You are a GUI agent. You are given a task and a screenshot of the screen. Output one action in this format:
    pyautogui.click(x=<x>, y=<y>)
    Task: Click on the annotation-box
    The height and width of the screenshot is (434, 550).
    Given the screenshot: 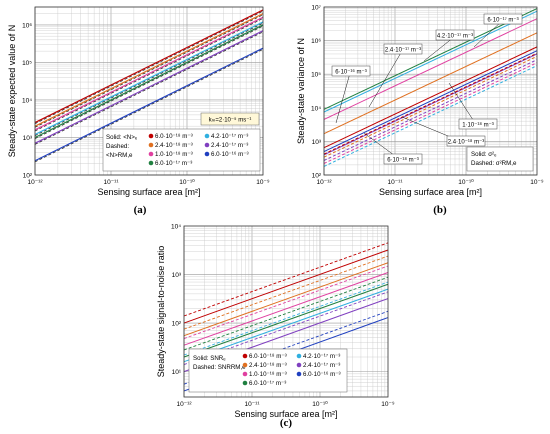 What is the action you would take?
    pyautogui.click(x=230, y=119)
    